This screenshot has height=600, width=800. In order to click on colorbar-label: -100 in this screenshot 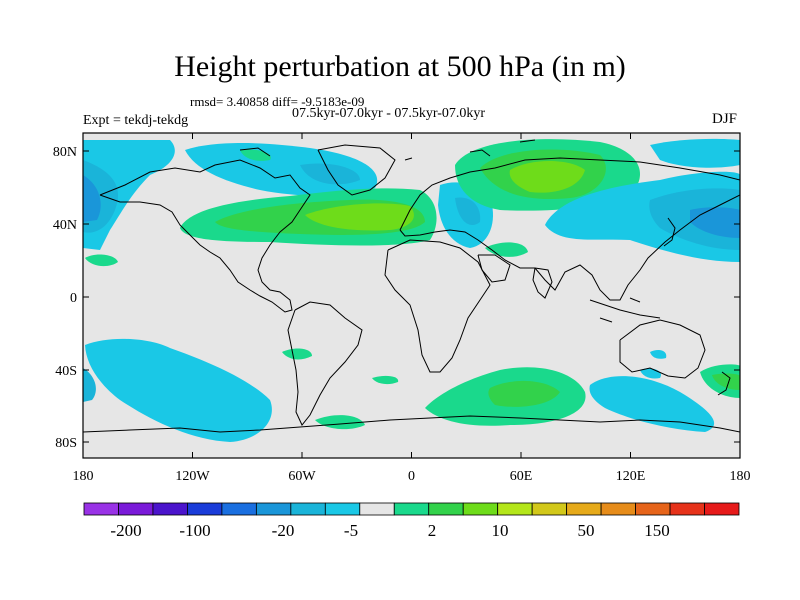, I will do `click(194, 530)`.